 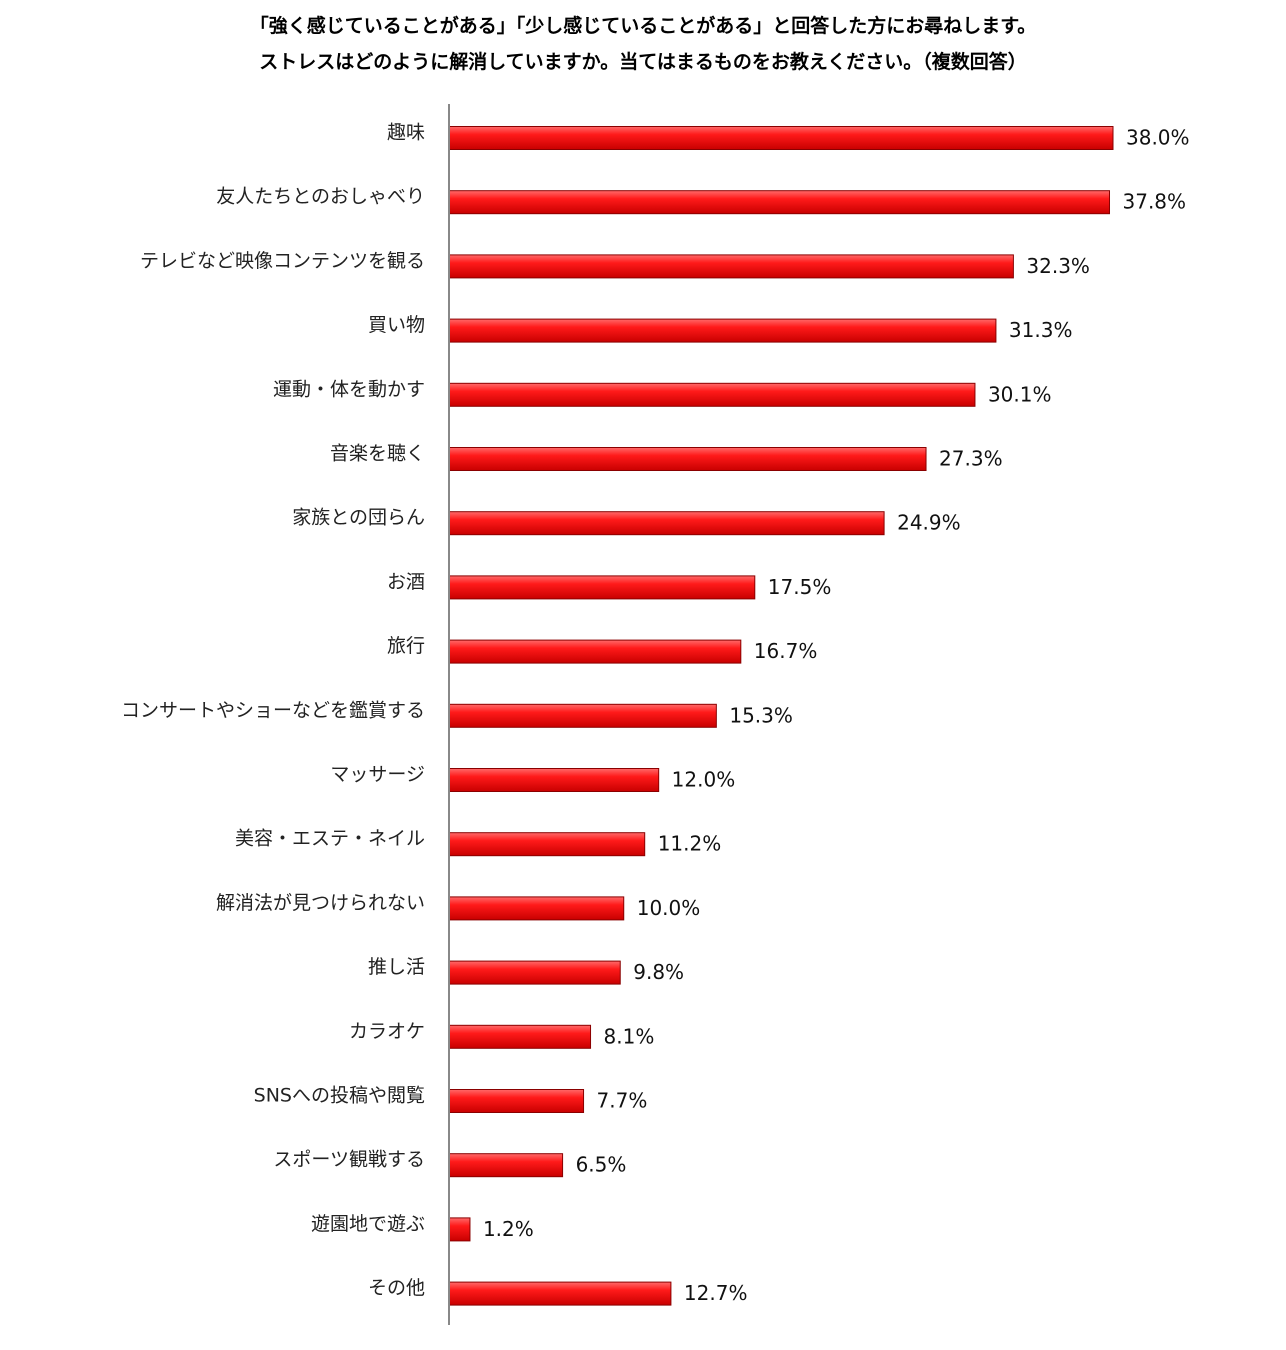 I want to click on category-label: 遊園地で遊ぶ, so click(x=368, y=1224).